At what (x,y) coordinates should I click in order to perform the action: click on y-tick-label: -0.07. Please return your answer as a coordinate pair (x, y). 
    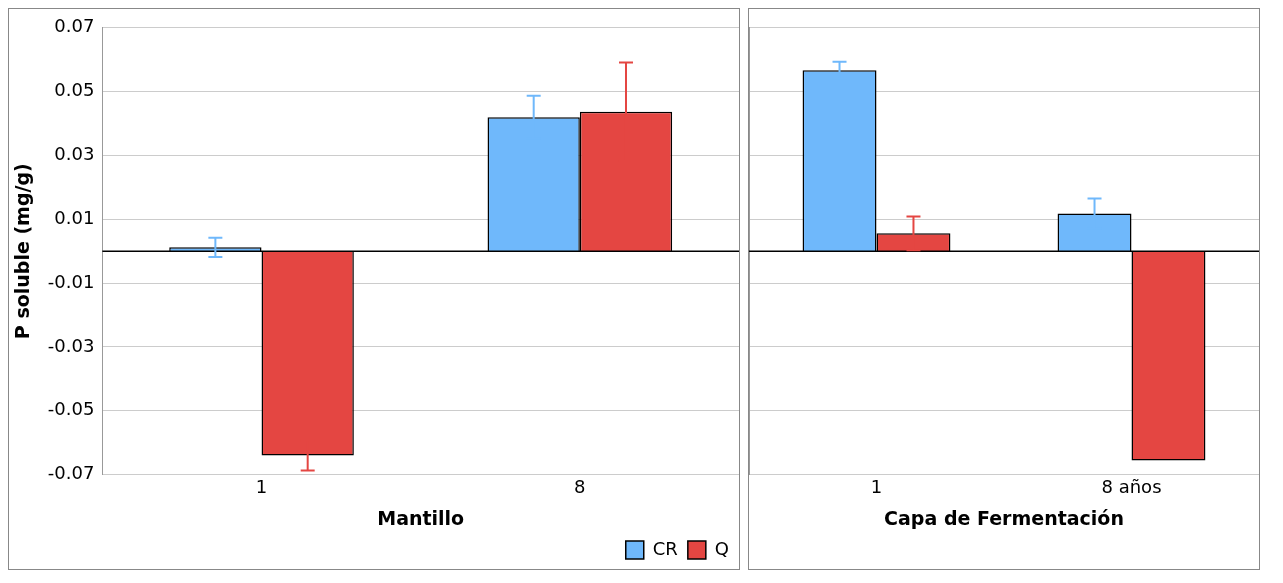
    Looking at the image, I should click on (71, 473).